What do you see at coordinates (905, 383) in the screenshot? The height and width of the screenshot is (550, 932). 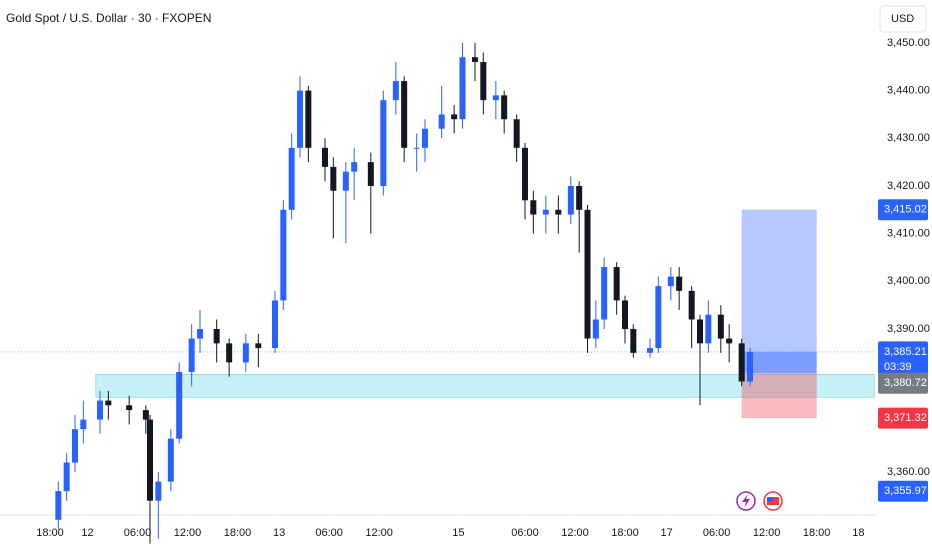 I see `price-tag-label: 3,380.72` at bounding box center [905, 383].